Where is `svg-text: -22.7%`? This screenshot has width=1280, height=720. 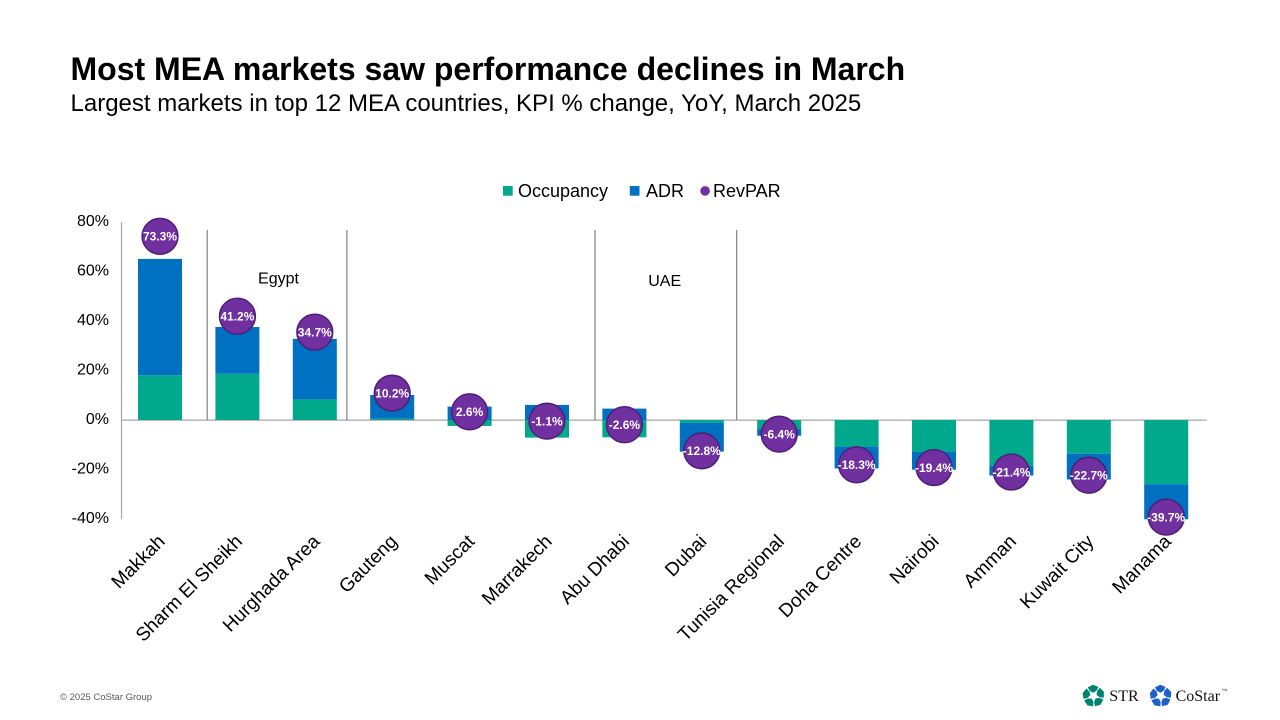 svg-text: -22.7% is located at coordinates (1089, 476).